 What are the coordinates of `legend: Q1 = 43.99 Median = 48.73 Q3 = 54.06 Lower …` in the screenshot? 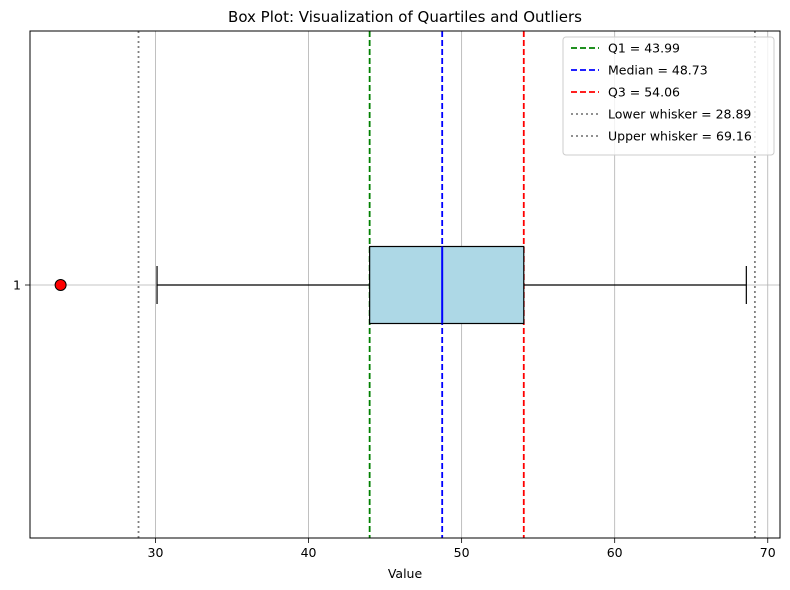 It's located at (668, 96).